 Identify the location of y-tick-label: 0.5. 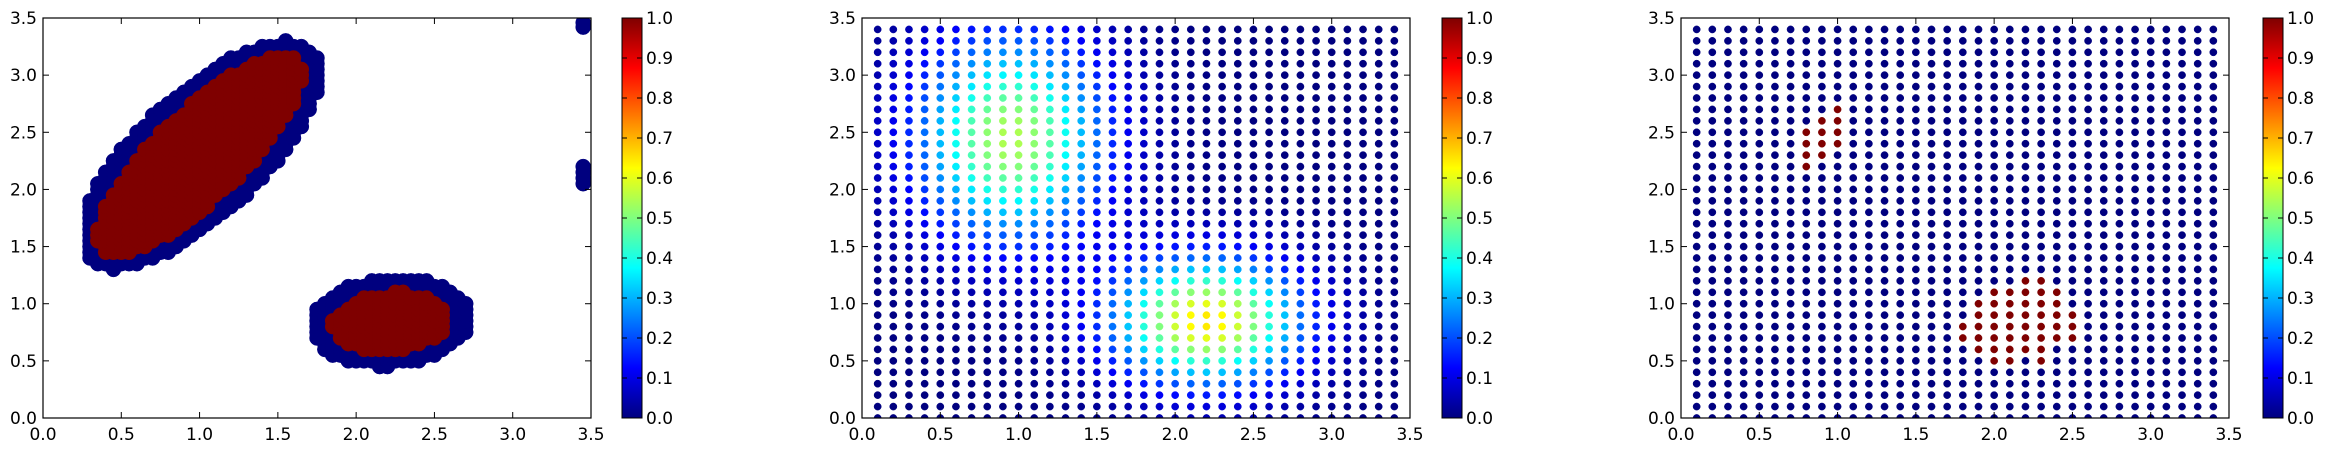
(23, 362).